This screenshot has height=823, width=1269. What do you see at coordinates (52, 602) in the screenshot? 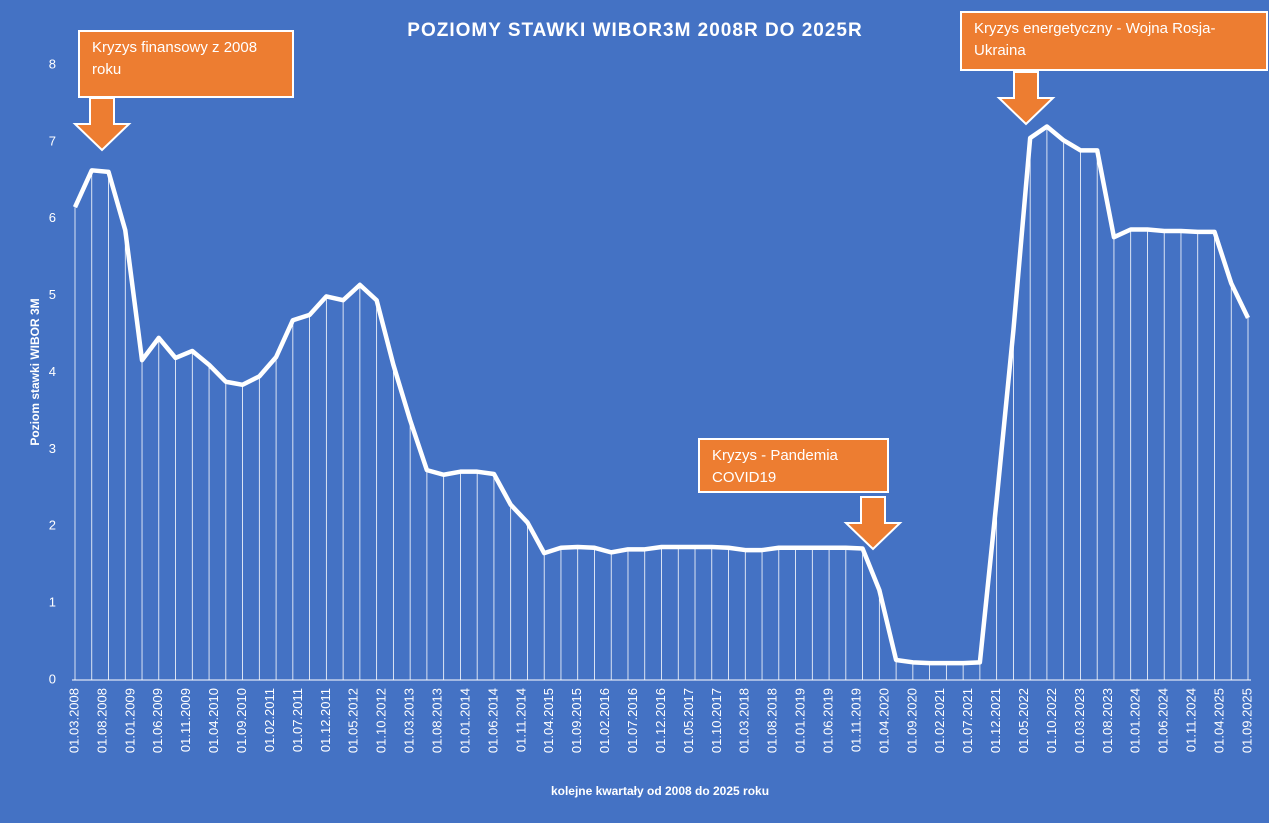
I see `y-tick-label: 1` at bounding box center [52, 602].